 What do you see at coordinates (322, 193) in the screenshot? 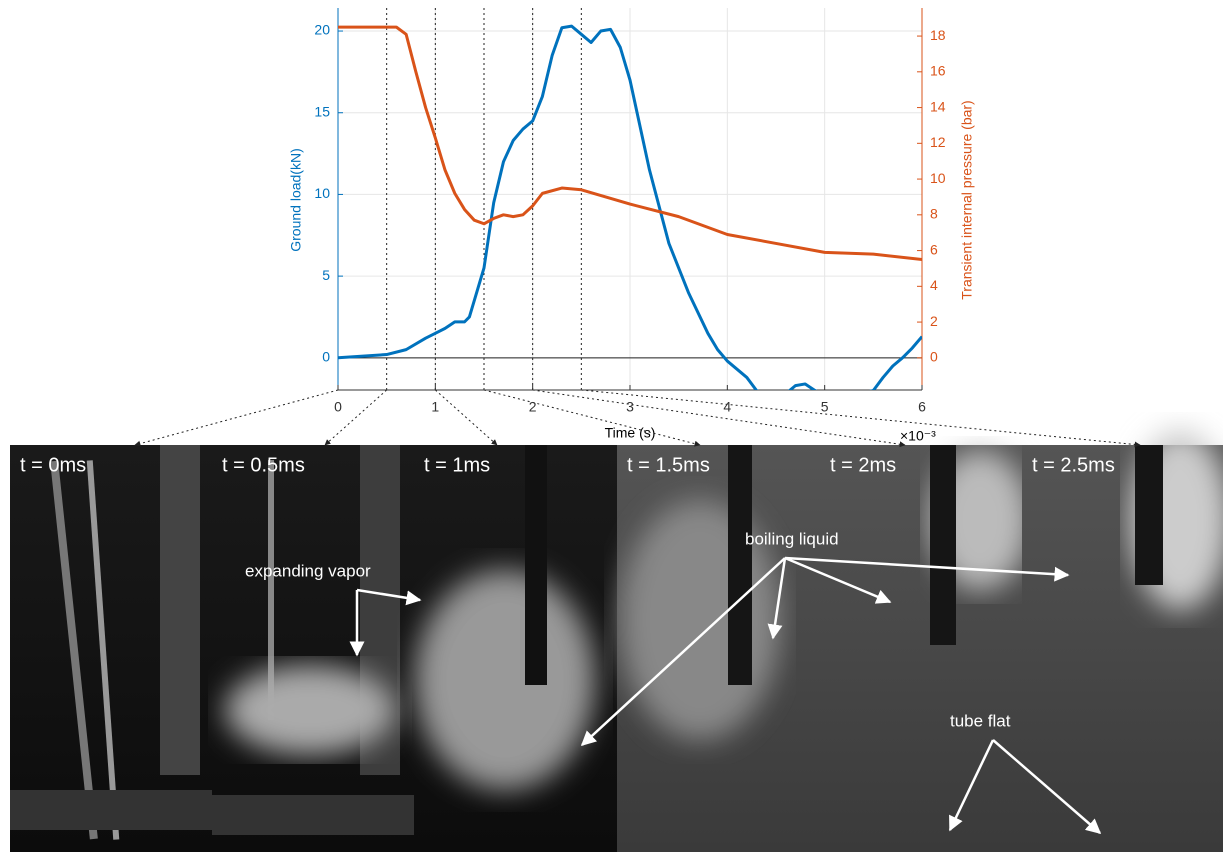
I see `y-tick-label: 10` at bounding box center [322, 193].